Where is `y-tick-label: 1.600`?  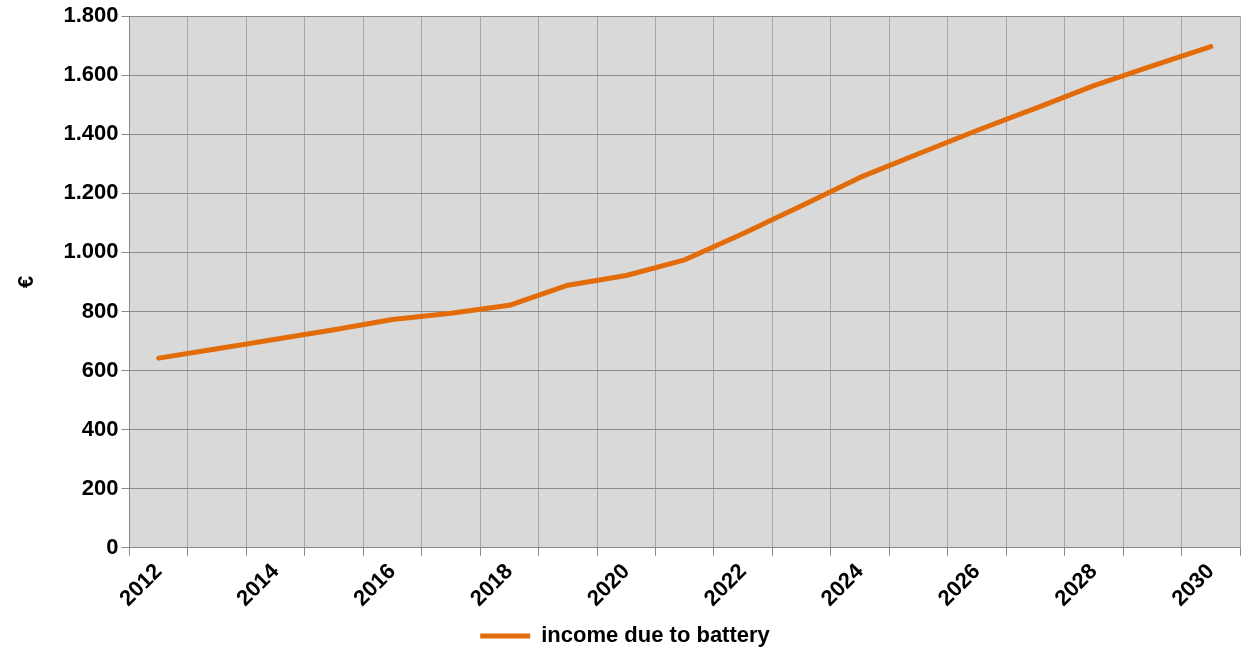 y-tick-label: 1.600 is located at coordinates (91, 74).